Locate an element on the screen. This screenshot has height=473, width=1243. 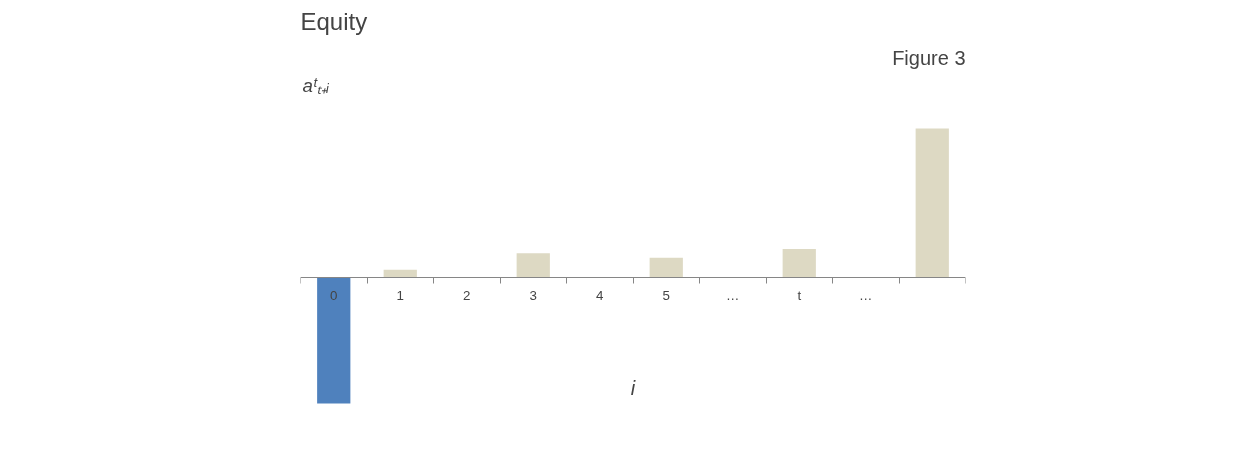
x-axis-title: i is located at coordinates (633, 387).